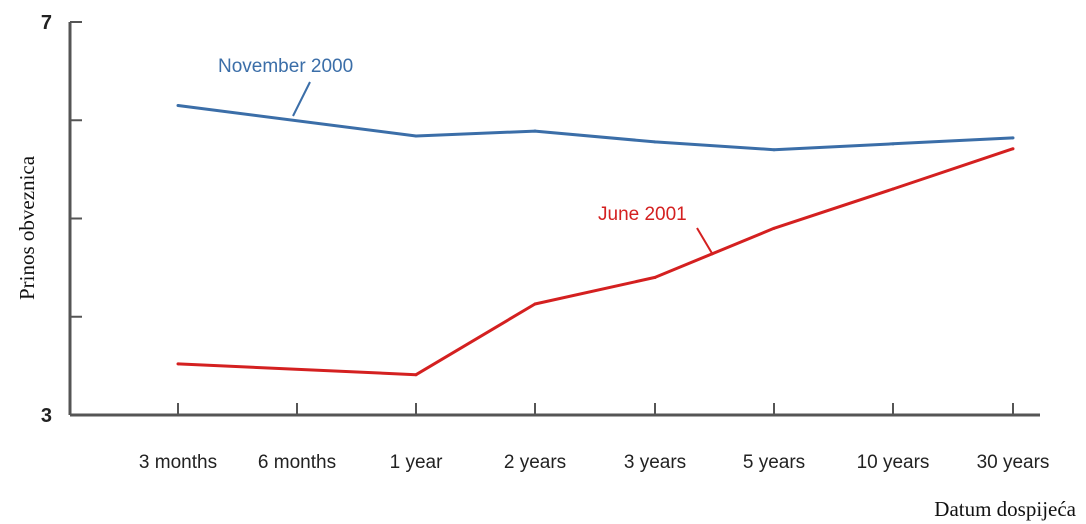 This screenshot has height=524, width=1086. Describe the element at coordinates (46, 23) in the screenshot. I see `y-tick-label: 7` at that location.